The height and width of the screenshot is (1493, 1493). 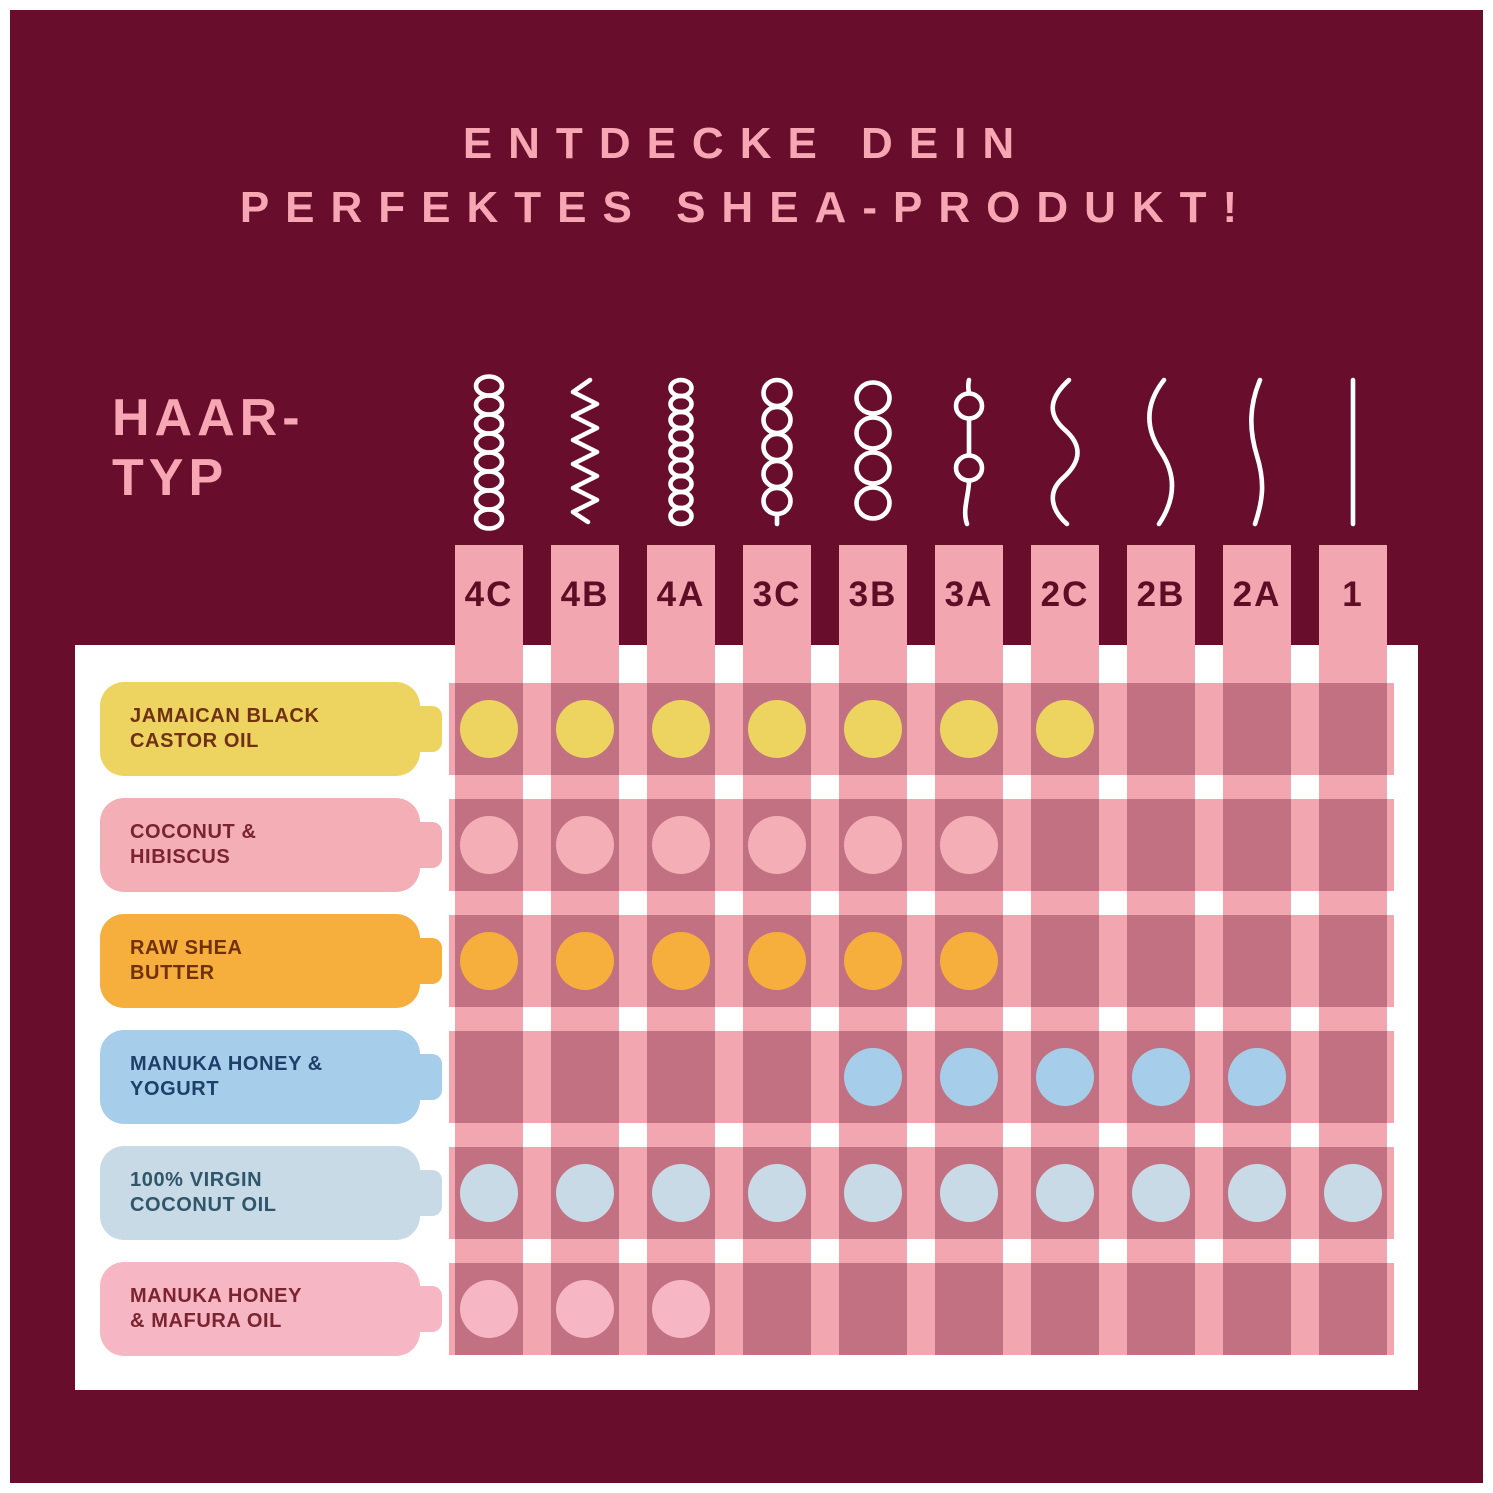 What do you see at coordinates (746, 176) in the screenshot?
I see `page-title: ENTDECKE DEIN PERFEKTES SHEA-PRODUKT!` at bounding box center [746, 176].